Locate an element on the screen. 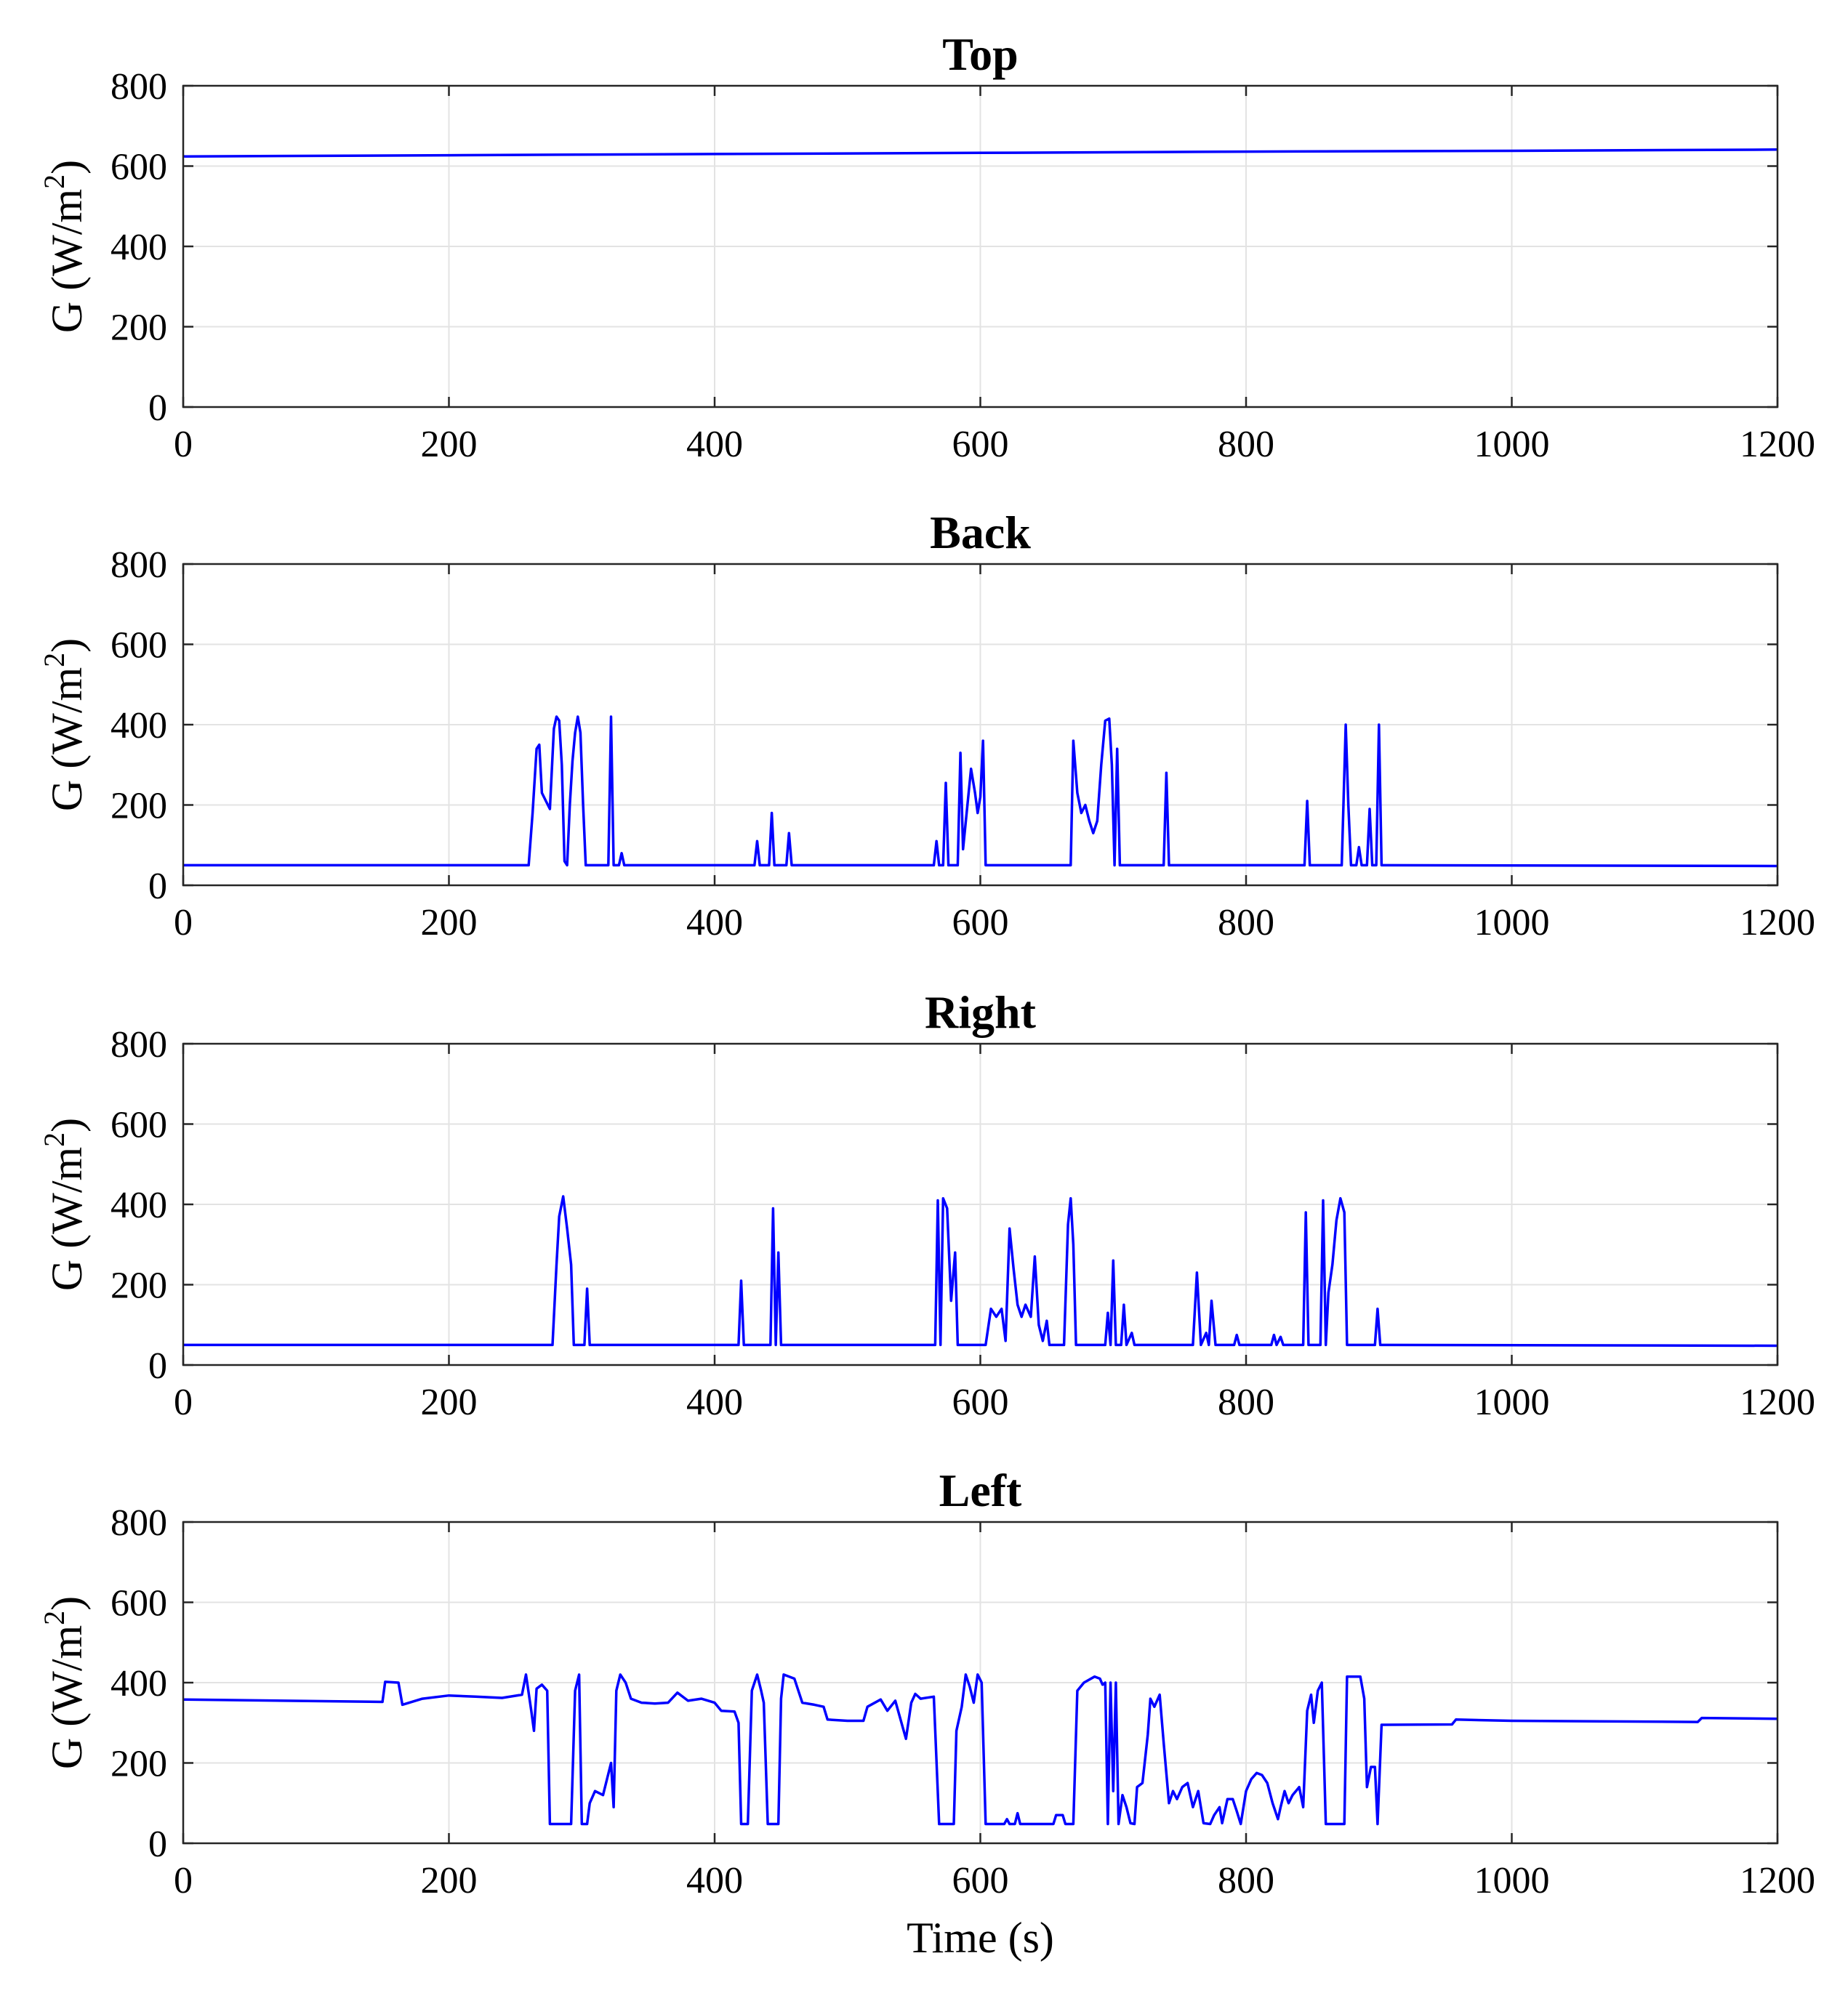  series-line-top is located at coordinates (980, 153).